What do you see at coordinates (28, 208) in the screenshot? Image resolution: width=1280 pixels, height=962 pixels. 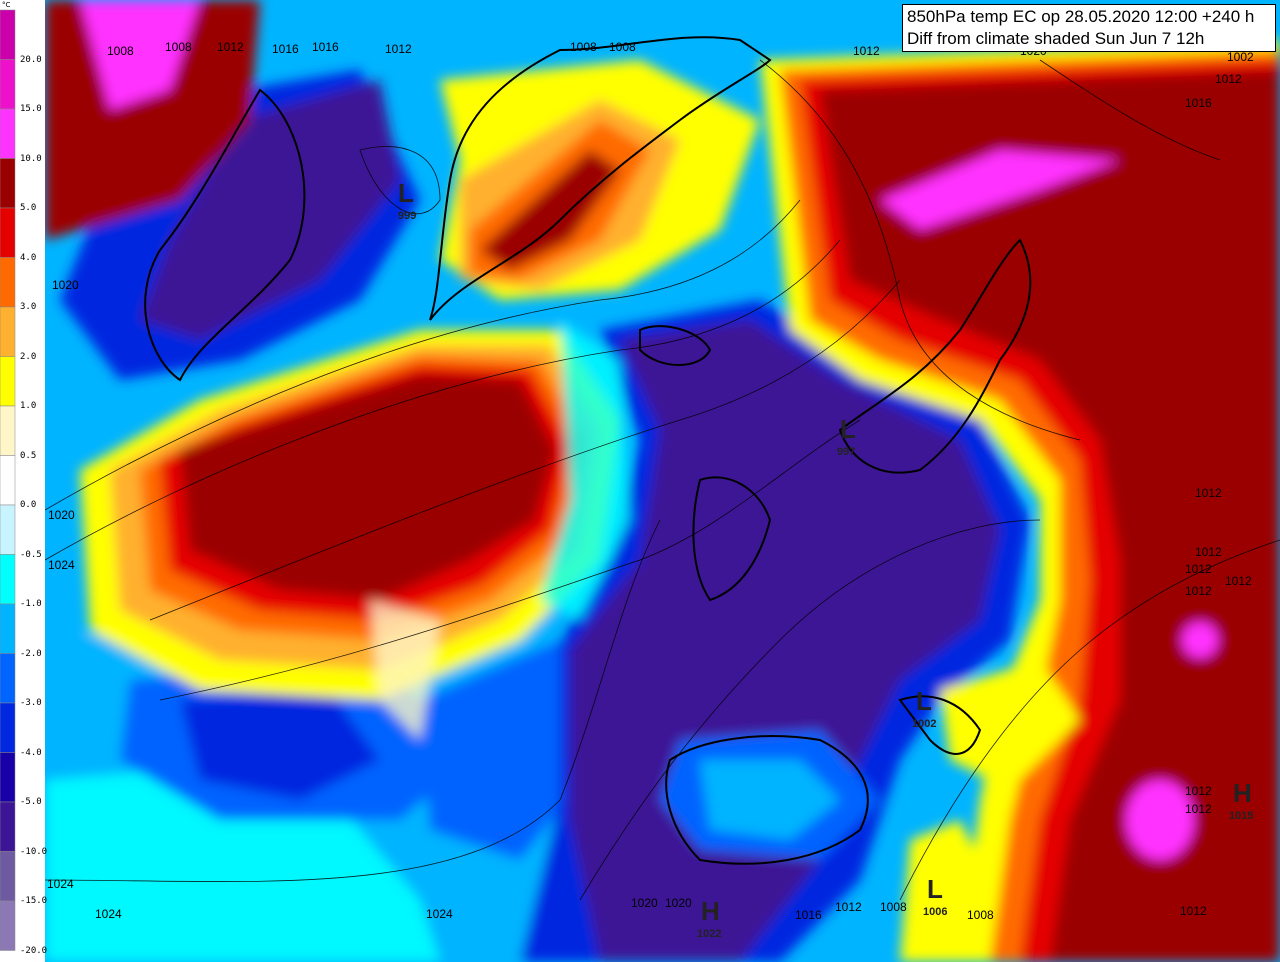 I see `legend-tick-label: 5.0` at bounding box center [28, 208].